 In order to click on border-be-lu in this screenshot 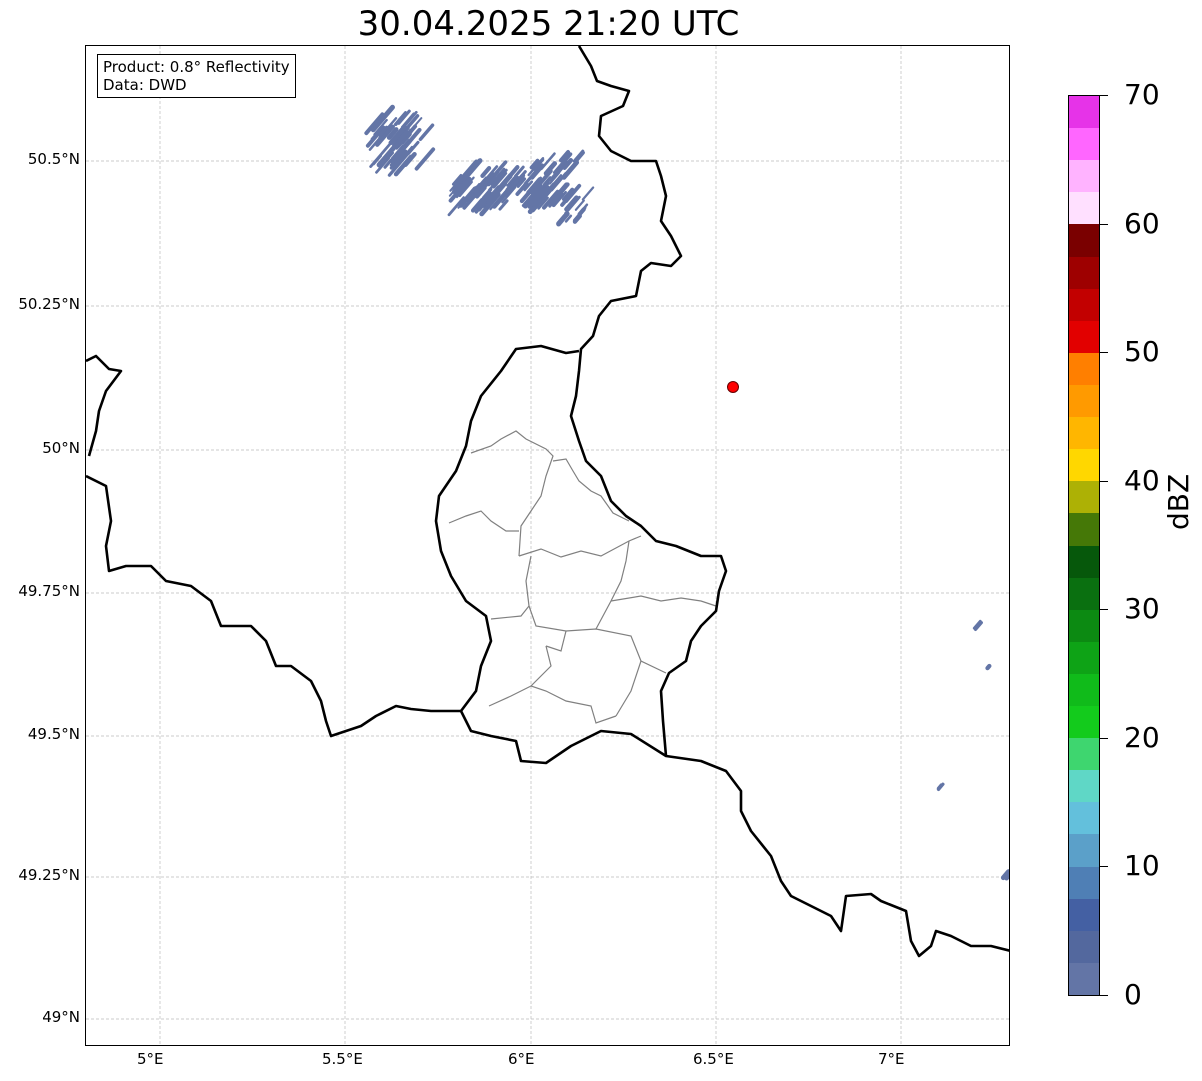, I will do `click(507, 528)`.